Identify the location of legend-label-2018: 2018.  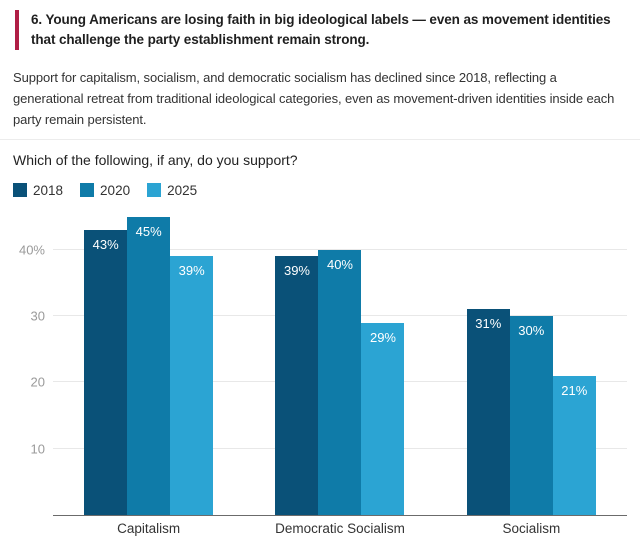
(48, 190).